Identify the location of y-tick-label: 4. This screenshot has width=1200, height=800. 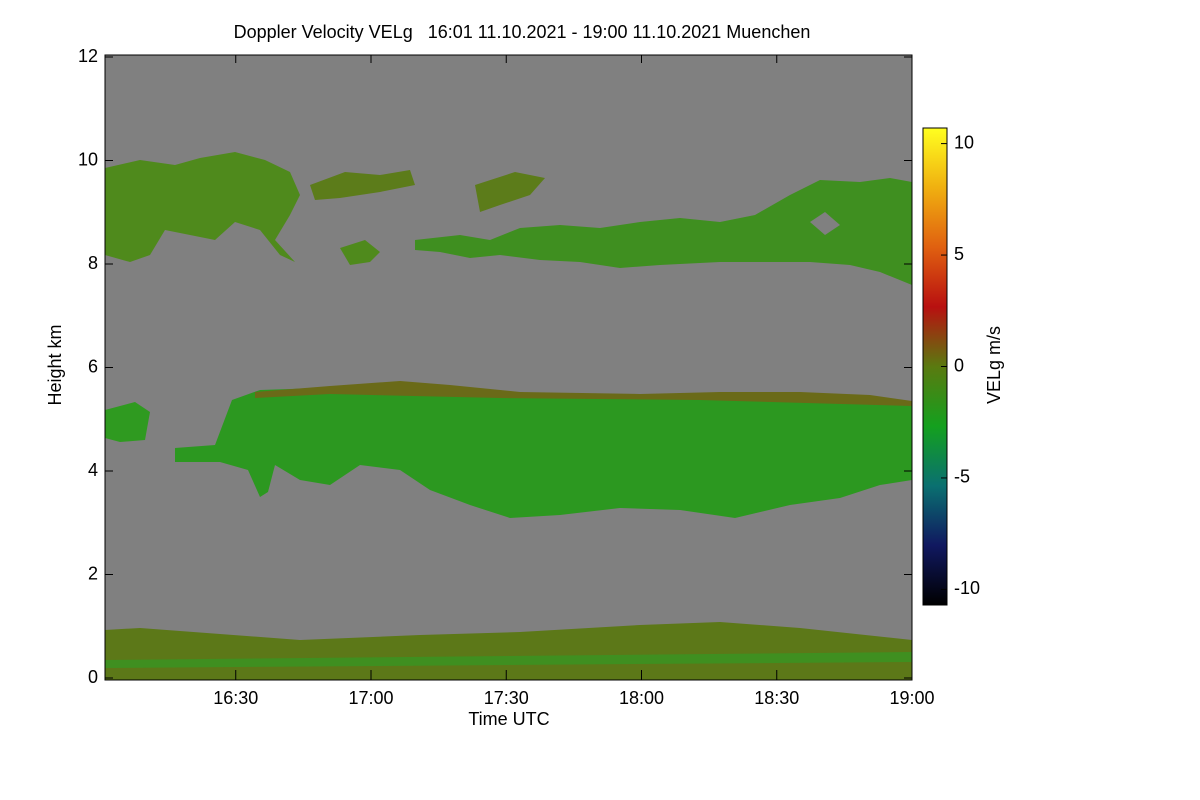
(93, 470).